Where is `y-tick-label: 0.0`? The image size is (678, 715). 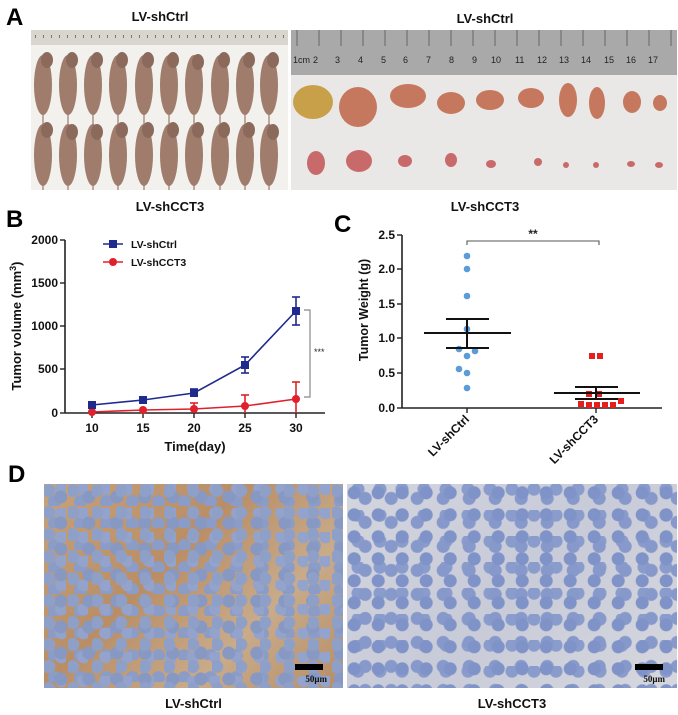 y-tick-label: 0.0 is located at coordinates (386, 408).